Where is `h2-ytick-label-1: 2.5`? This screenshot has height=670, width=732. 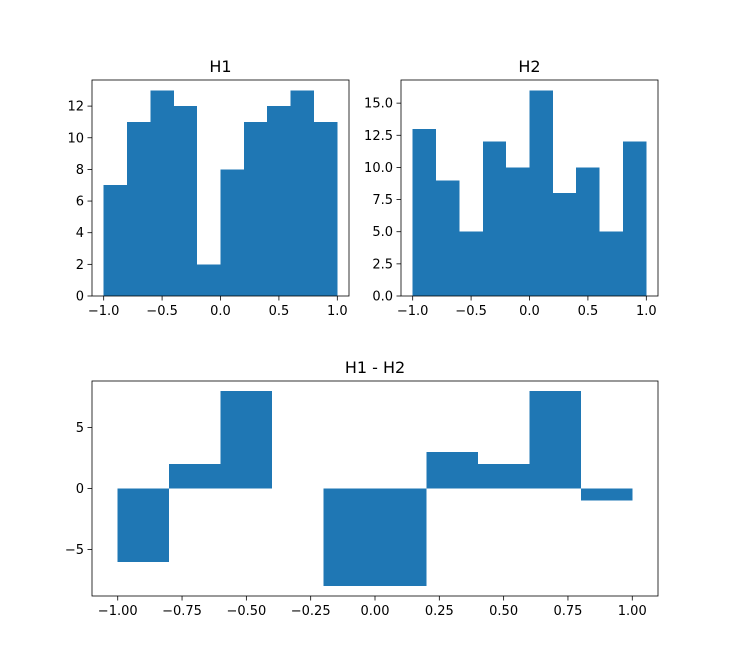
h2-ytick-label-1: 2.5 is located at coordinates (382, 264).